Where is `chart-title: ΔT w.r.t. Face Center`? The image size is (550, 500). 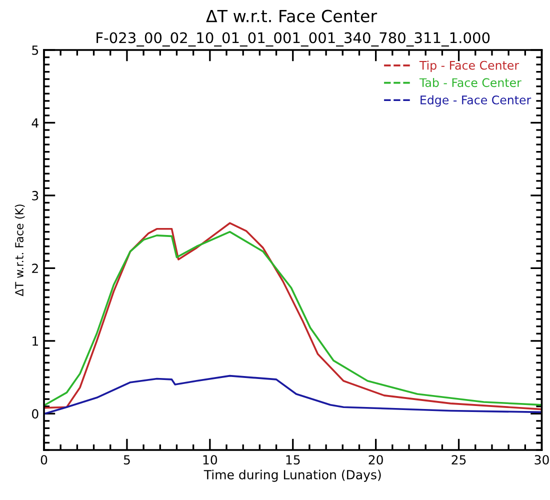 chart-title: ΔT w.r.t. Face Center is located at coordinates (292, 16).